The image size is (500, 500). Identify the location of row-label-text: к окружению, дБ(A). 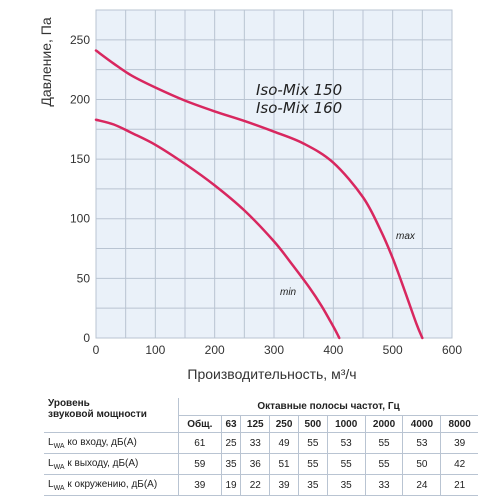
(111, 484).